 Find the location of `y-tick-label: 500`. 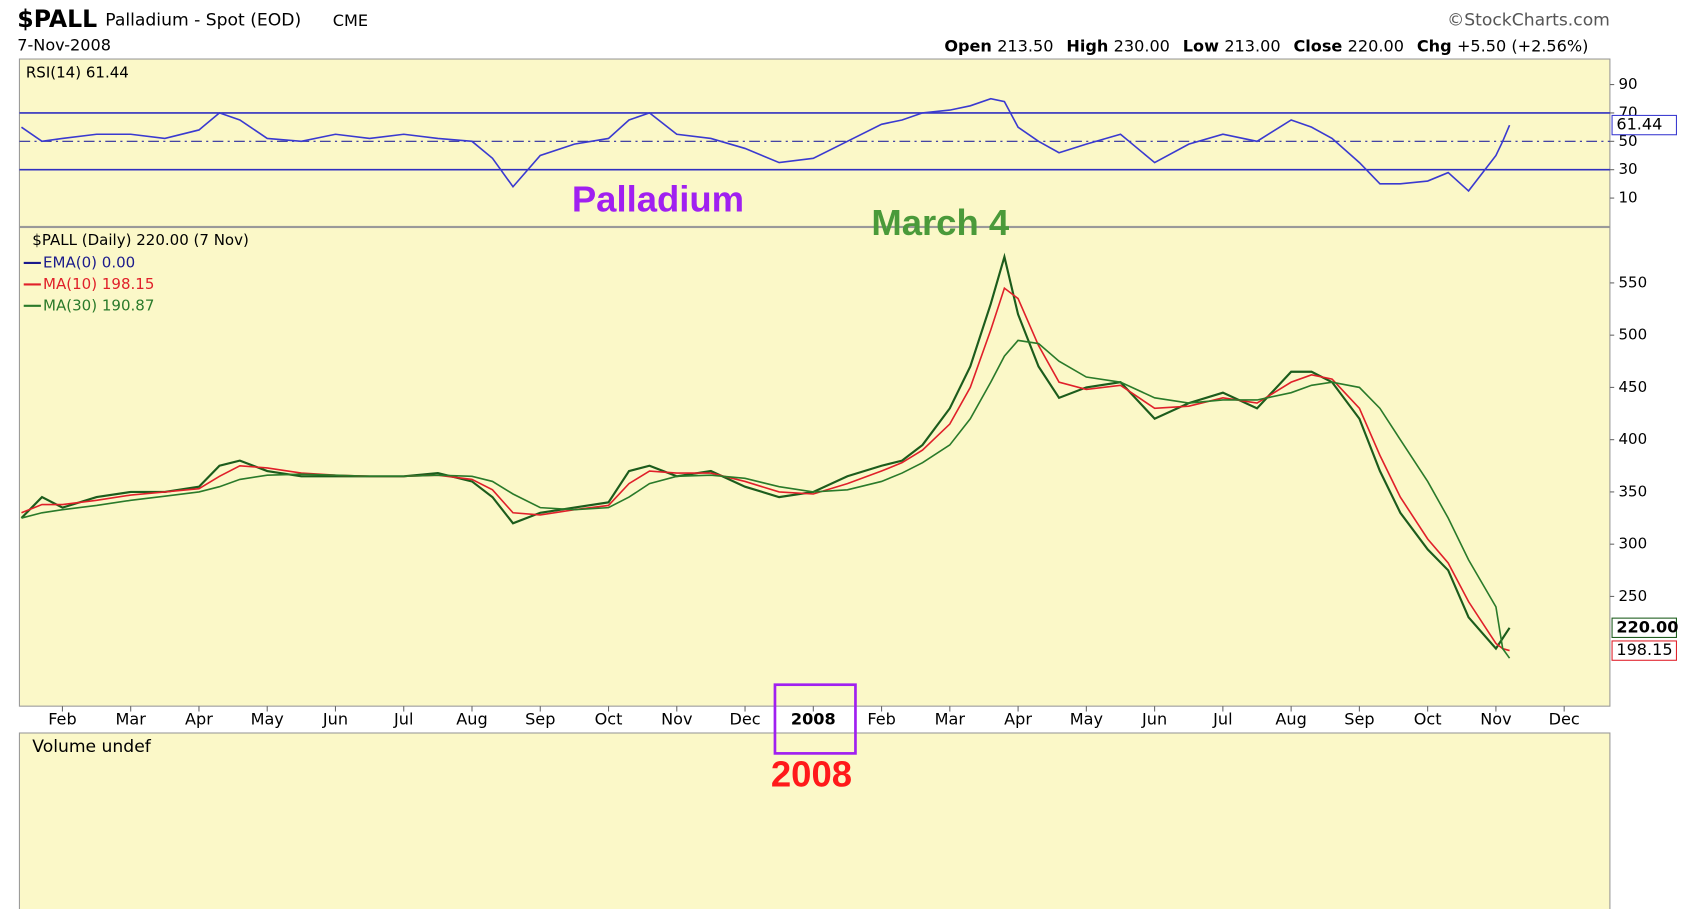

y-tick-label: 500 is located at coordinates (1632, 335).